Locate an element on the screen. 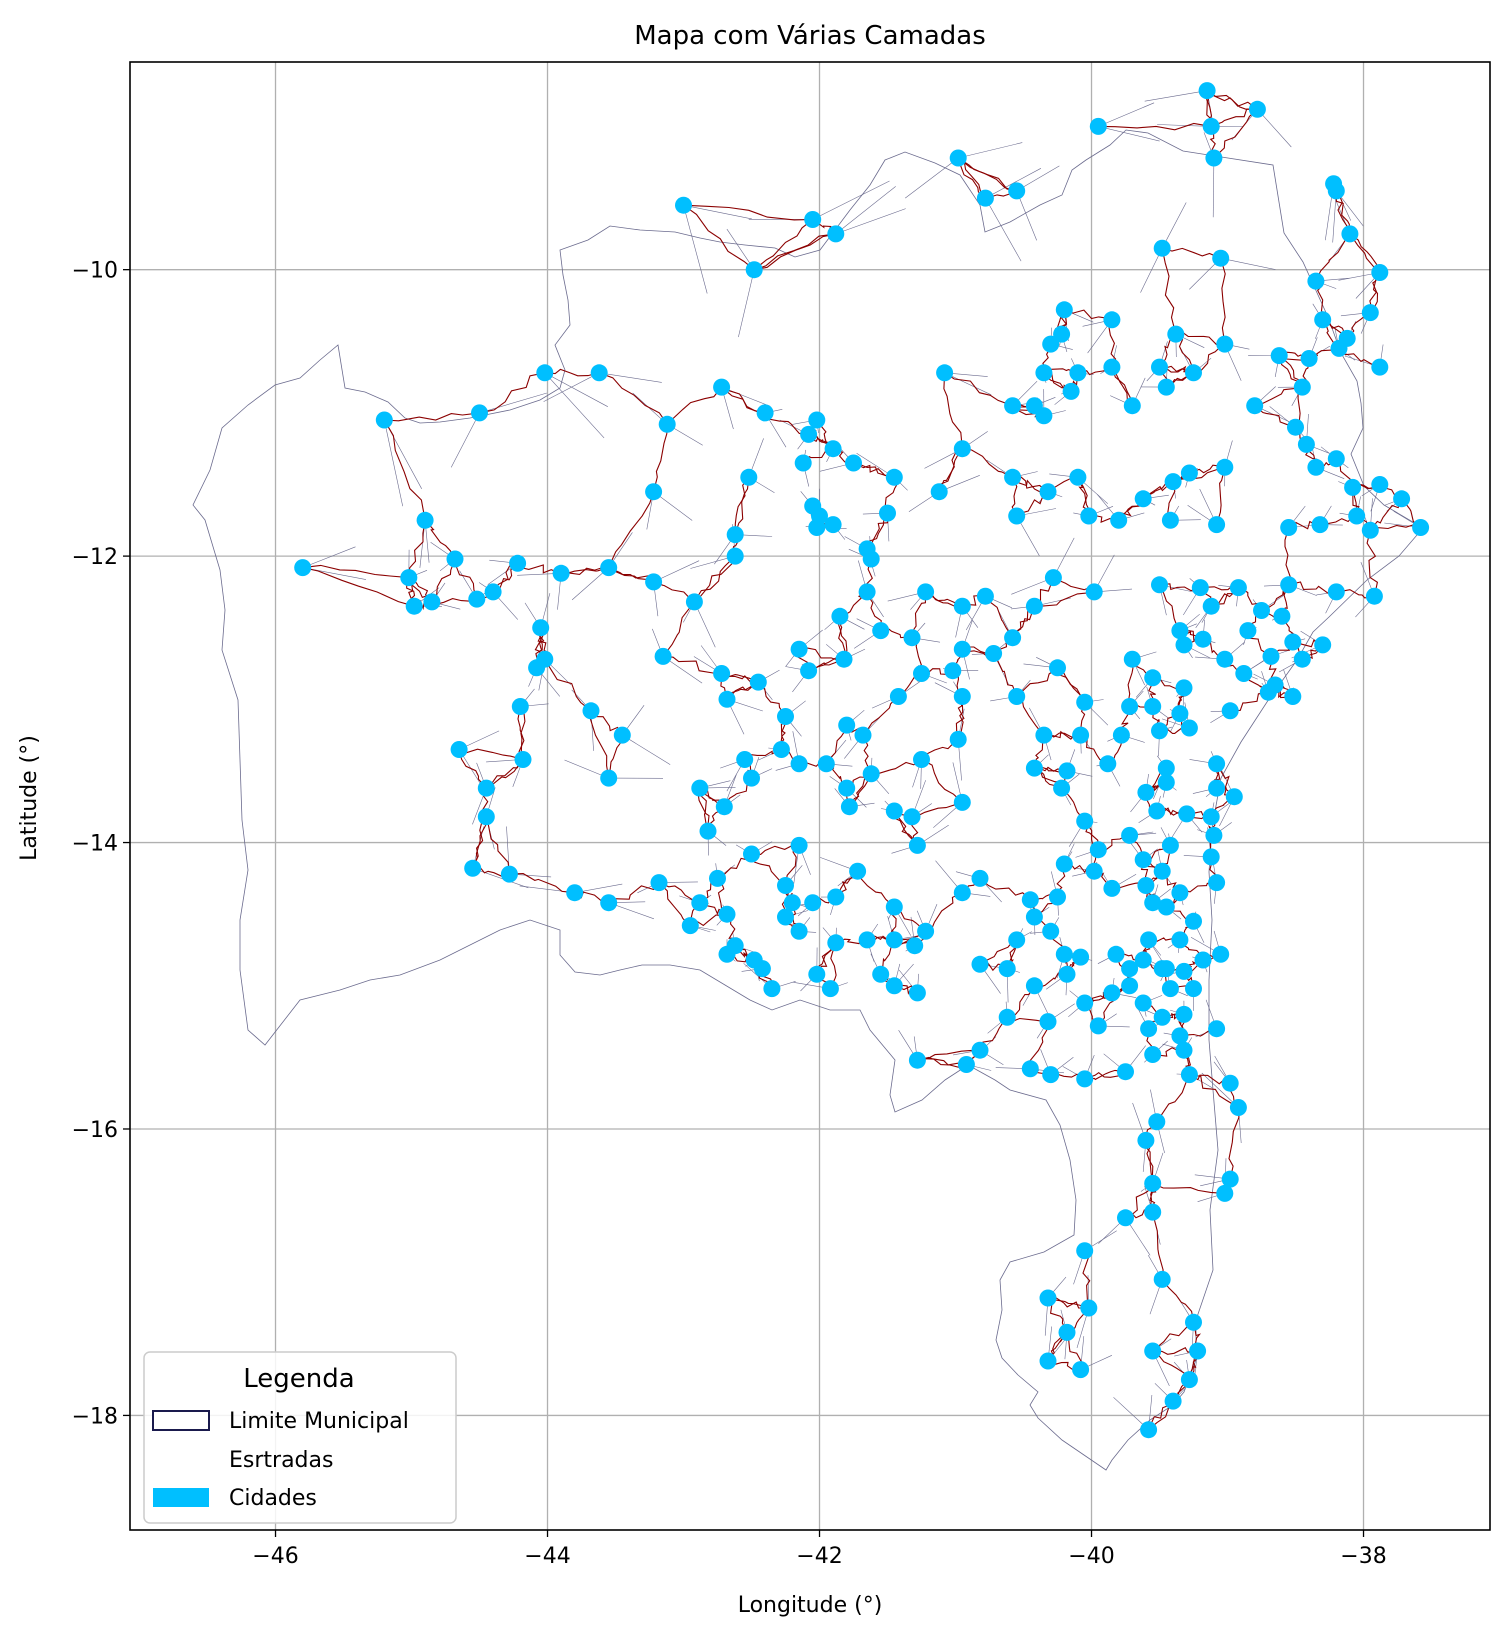  legend-box is located at coordinates (300, 1437).